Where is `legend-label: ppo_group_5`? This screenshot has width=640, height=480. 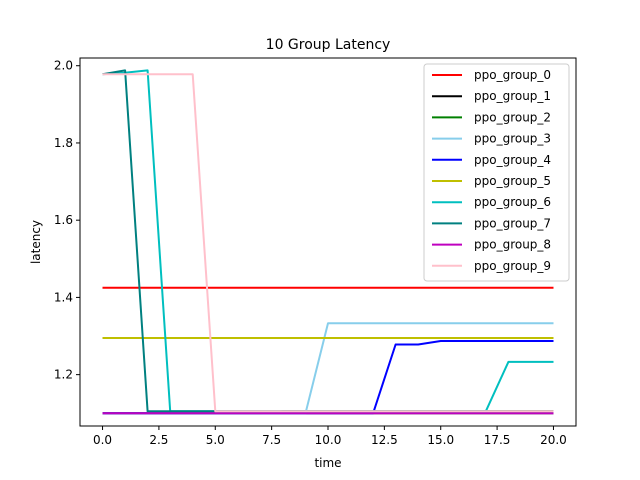
legend-label: ppo_group_5 is located at coordinates (512, 181).